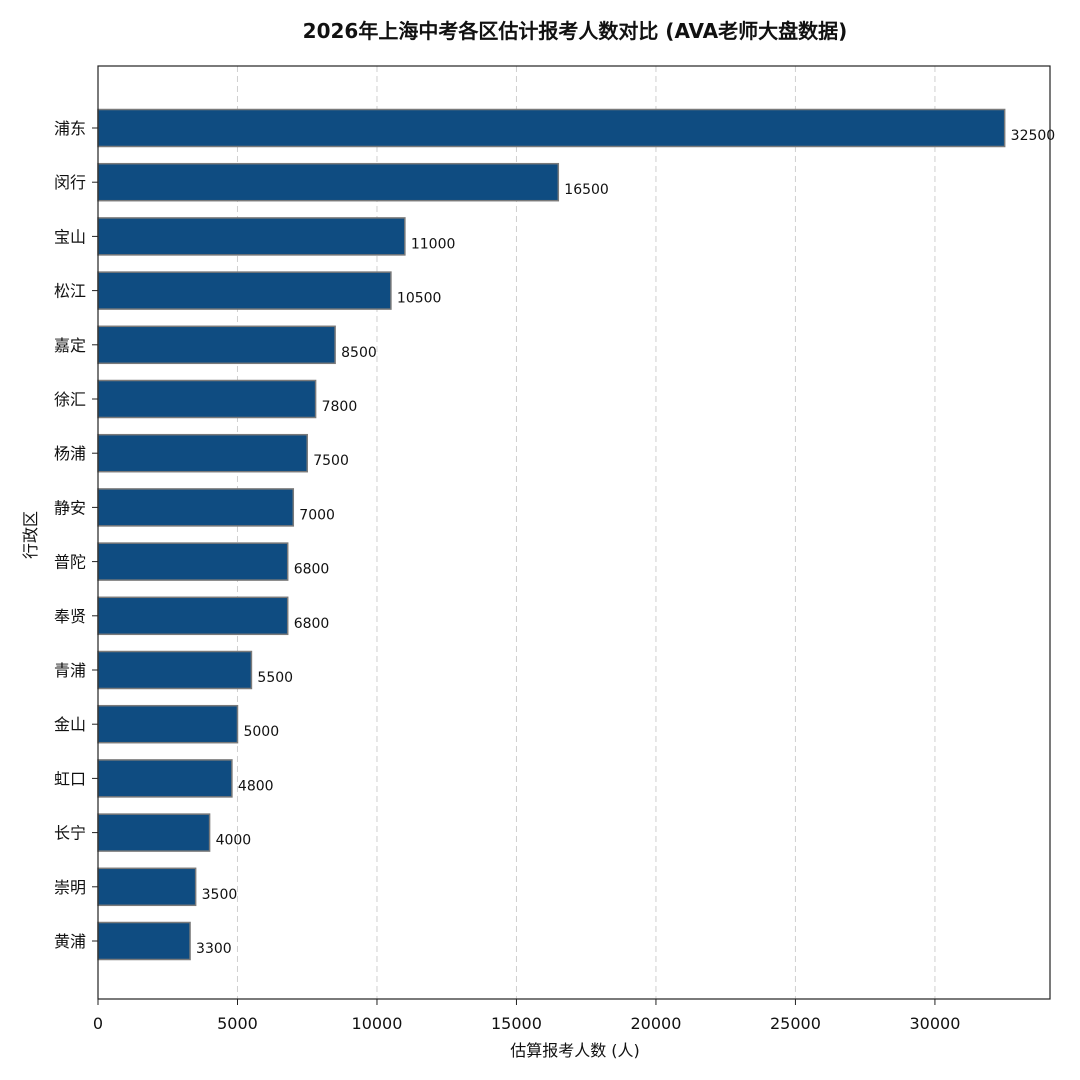  Describe the element at coordinates (419, 299) in the screenshot. I see `data-label: 10500` at that location.